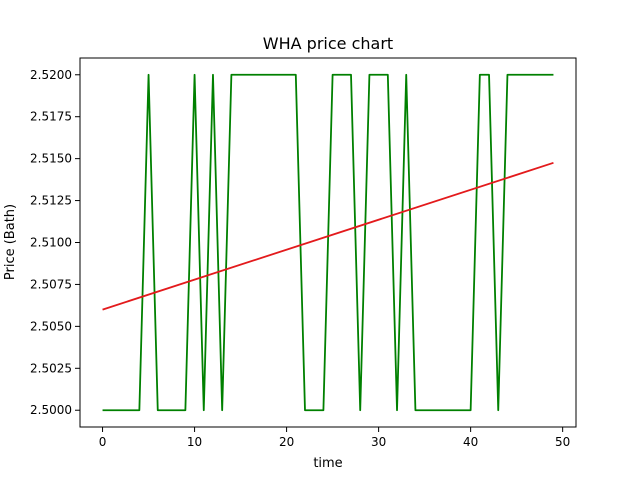  What do you see at coordinates (51, 75) in the screenshot?
I see `y-tick-label: 2.5200` at bounding box center [51, 75].